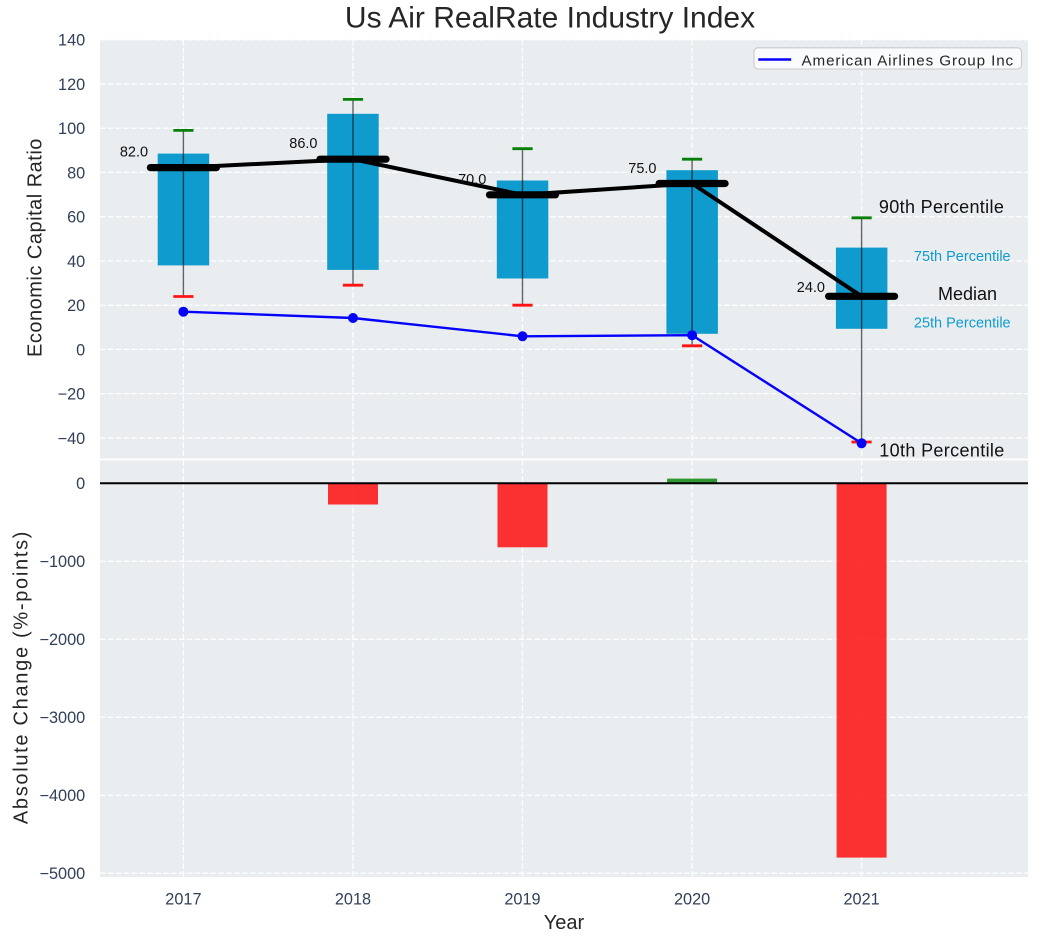 The image size is (1039, 942). Describe the element at coordinates (36, 247) in the screenshot. I see `svg-text: Economic Capital Ratio` at that location.